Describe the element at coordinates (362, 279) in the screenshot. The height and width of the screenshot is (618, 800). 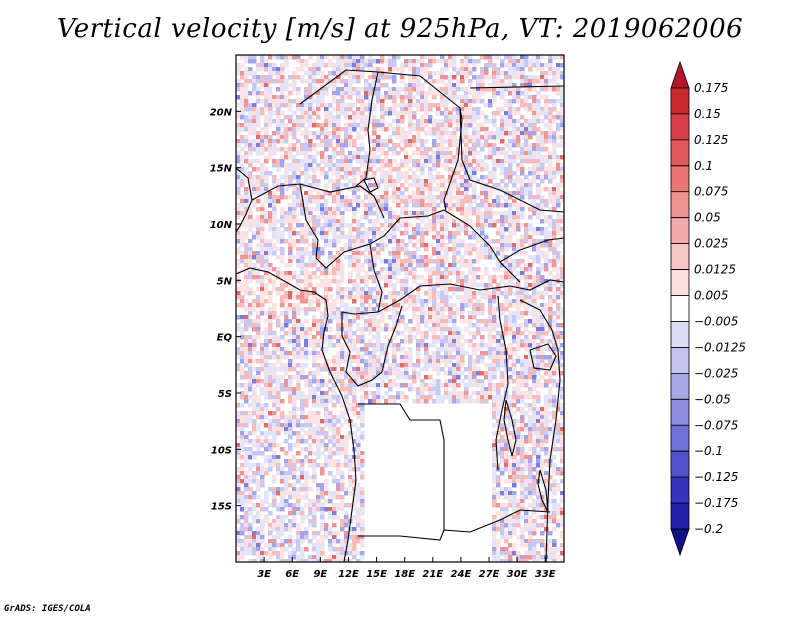
I see `border-cameroon-car` at that location.